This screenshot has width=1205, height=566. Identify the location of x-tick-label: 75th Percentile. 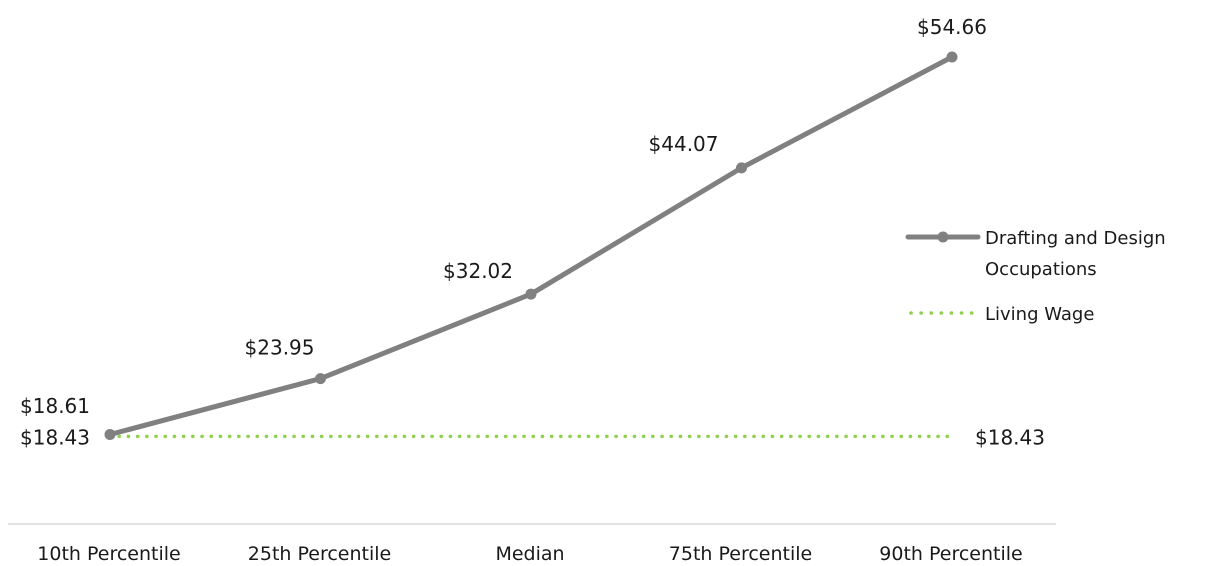
(740, 554).